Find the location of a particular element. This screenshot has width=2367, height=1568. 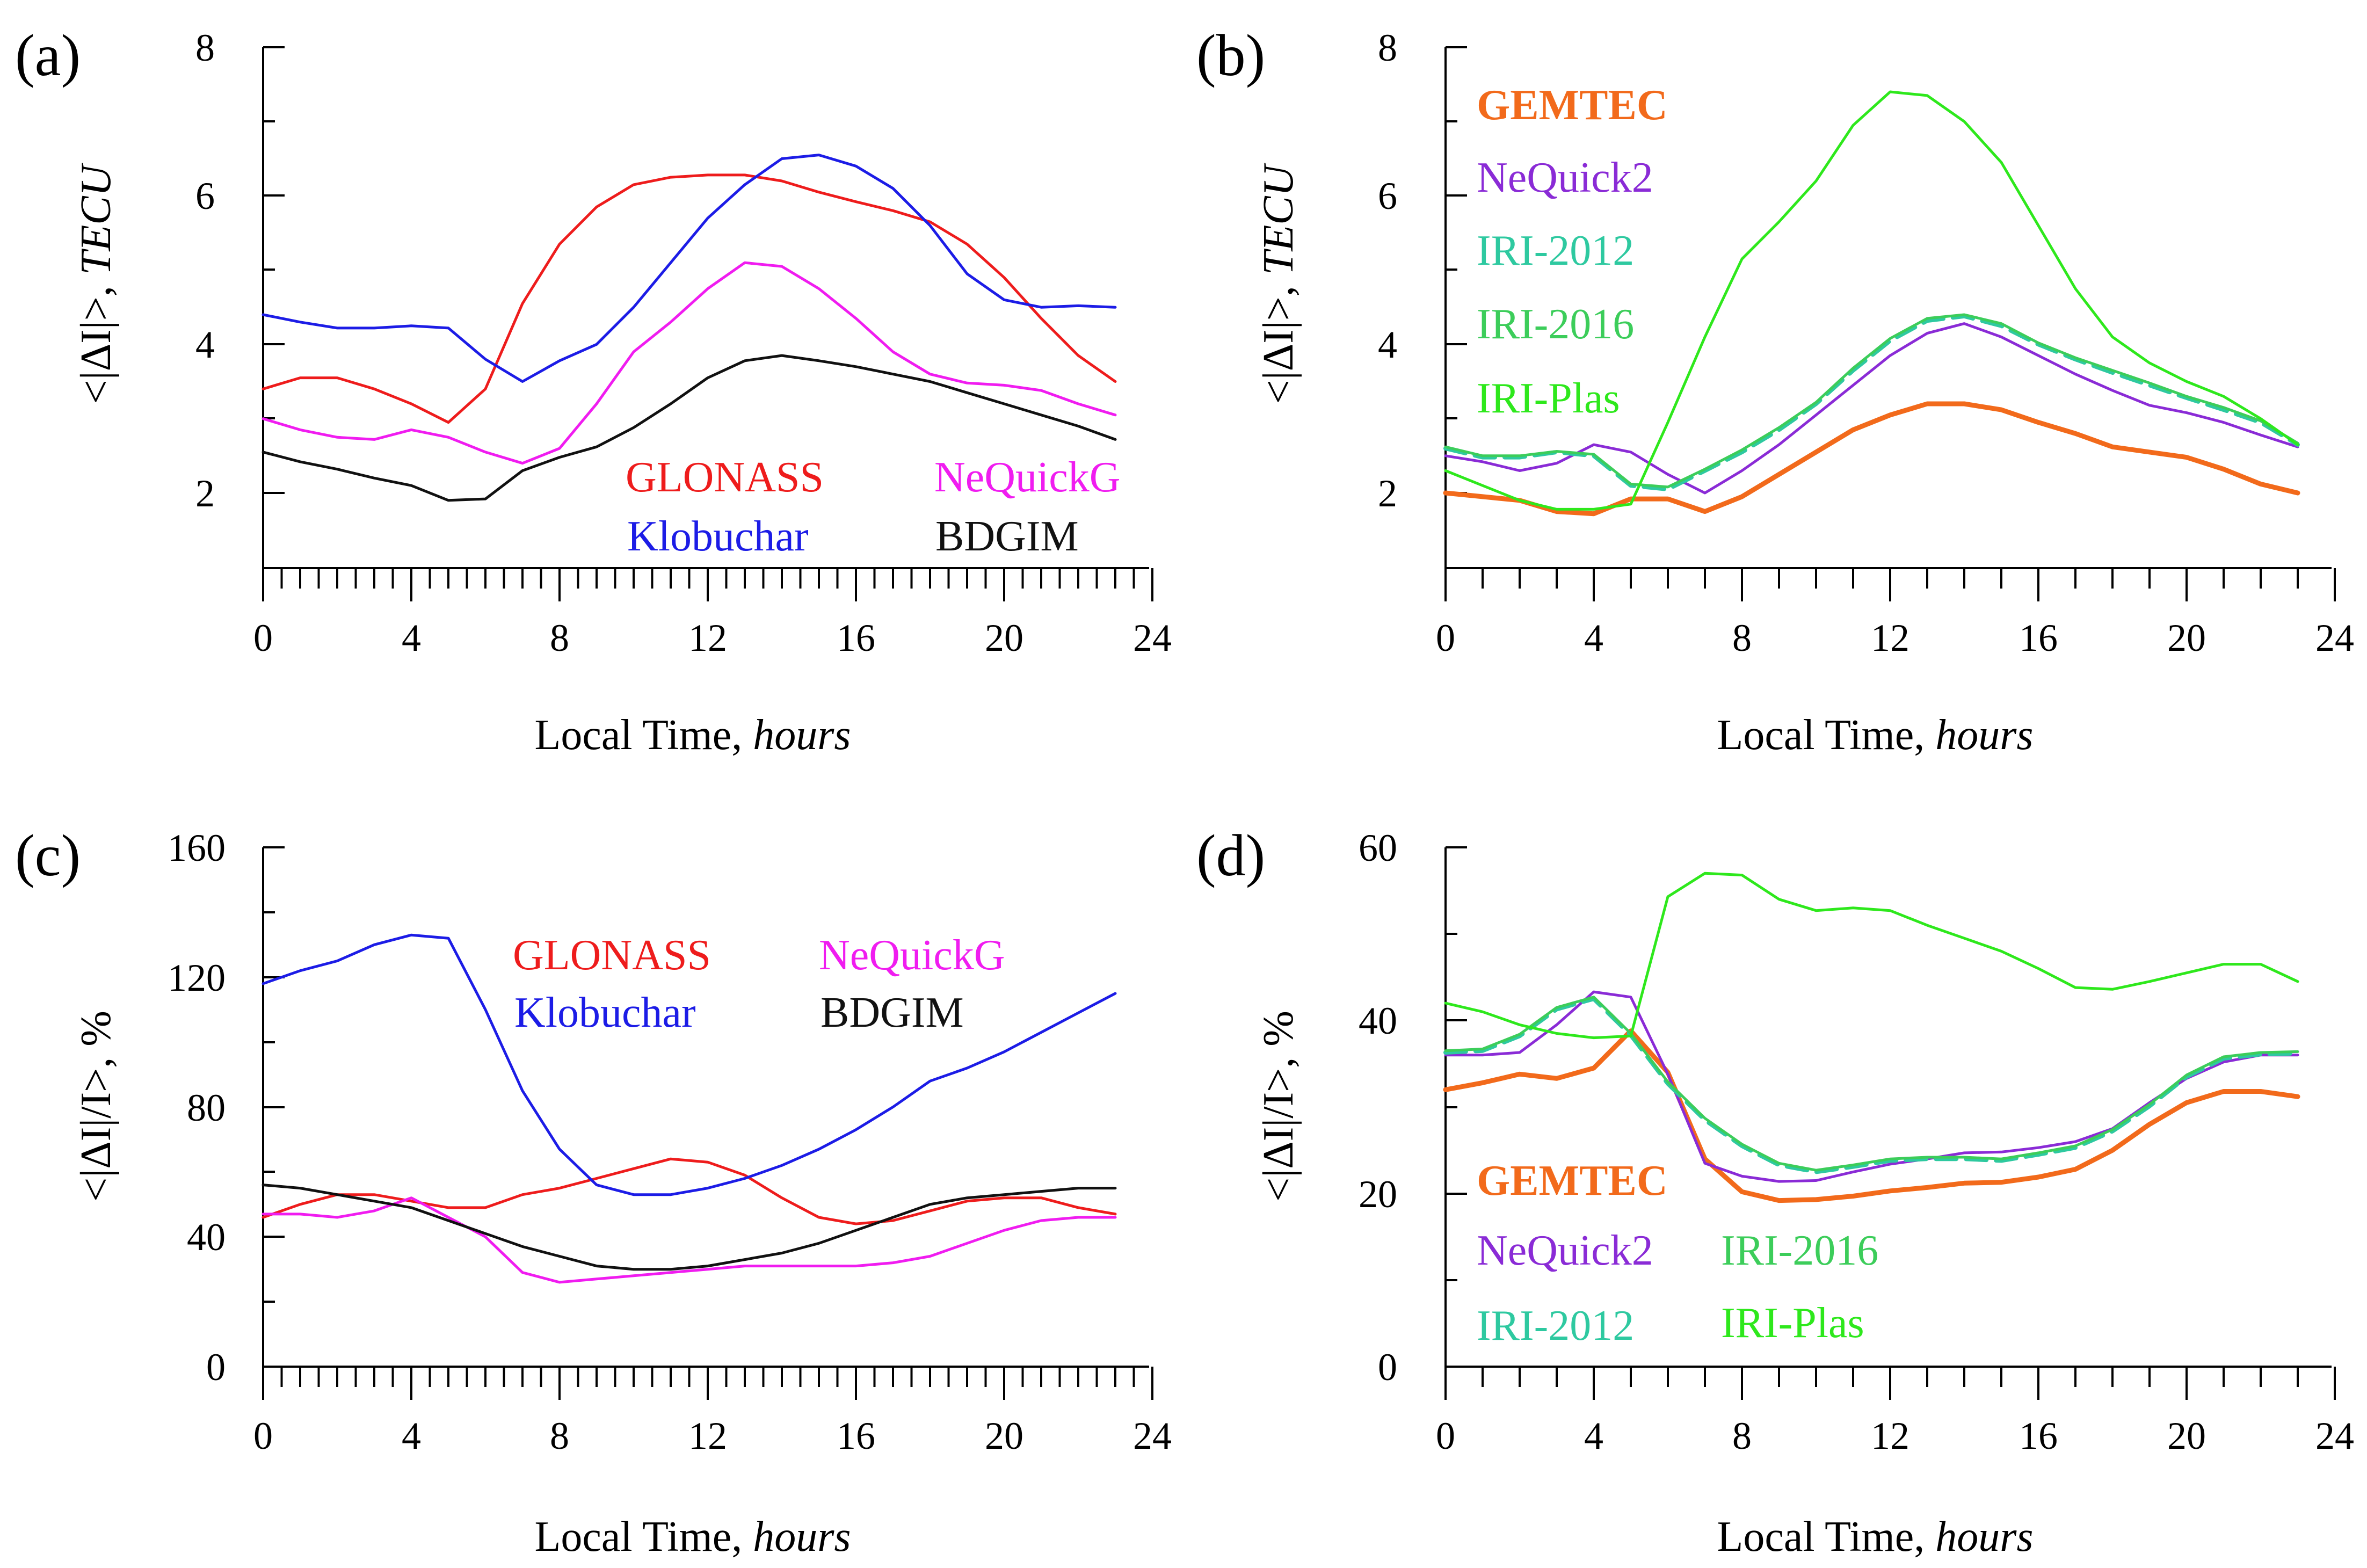

panel-c-lines is located at coordinates (690, 1108).